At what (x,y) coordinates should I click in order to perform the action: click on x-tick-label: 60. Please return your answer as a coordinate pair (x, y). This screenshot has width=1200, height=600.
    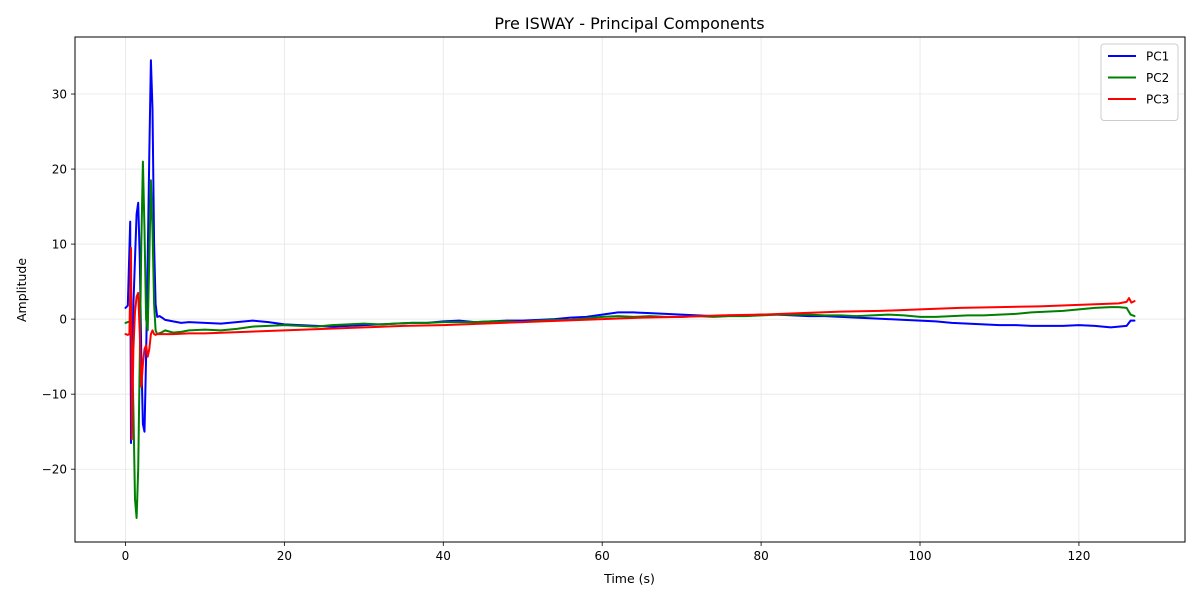
    Looking at the image, I should click on (602, 556).